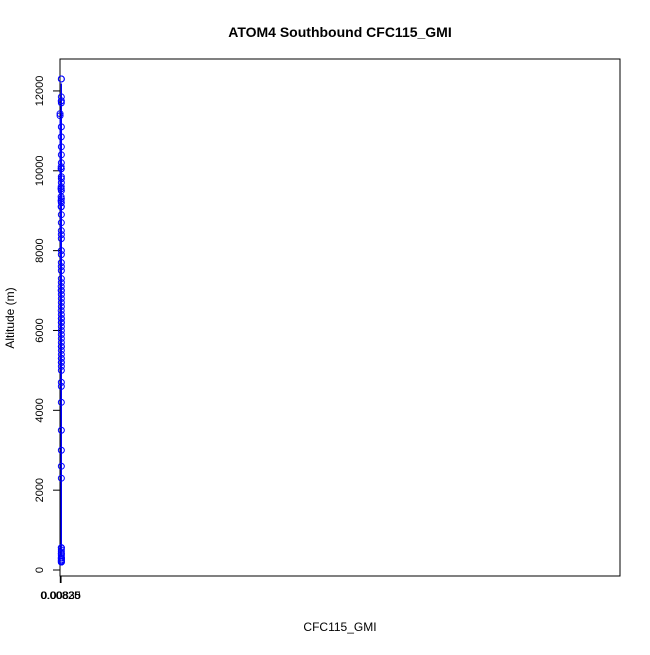 The height and width of the screenshot is (655, 650). I want to click on x-axis-label: CFC115_GMI, so click(339, 627).